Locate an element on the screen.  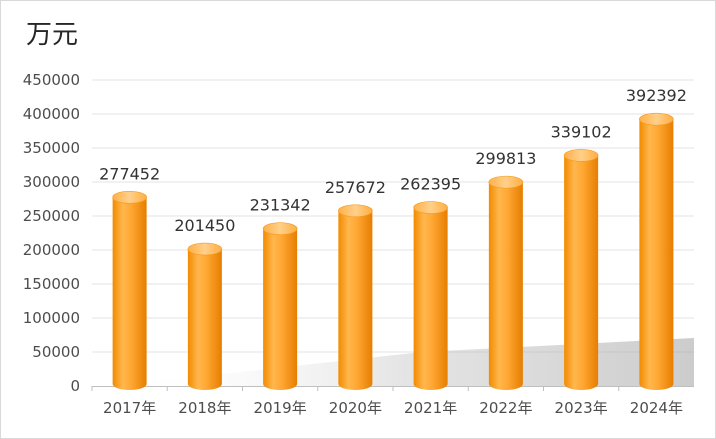
x-tick-label: 2022年 is located at coordinates (505, 408).